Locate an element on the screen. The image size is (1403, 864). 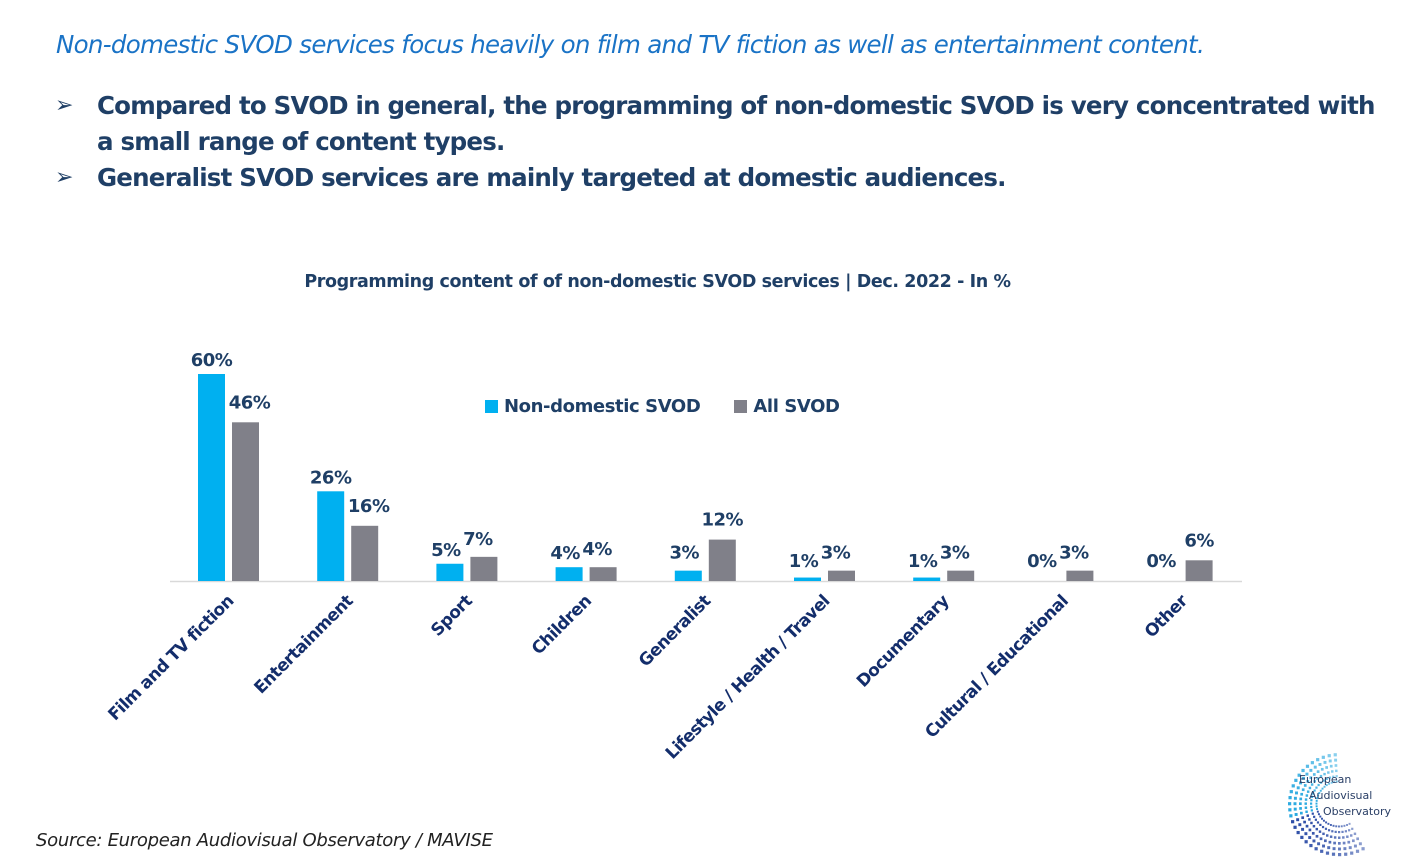
data-label: 6% is located at coordinates (1199, 540).